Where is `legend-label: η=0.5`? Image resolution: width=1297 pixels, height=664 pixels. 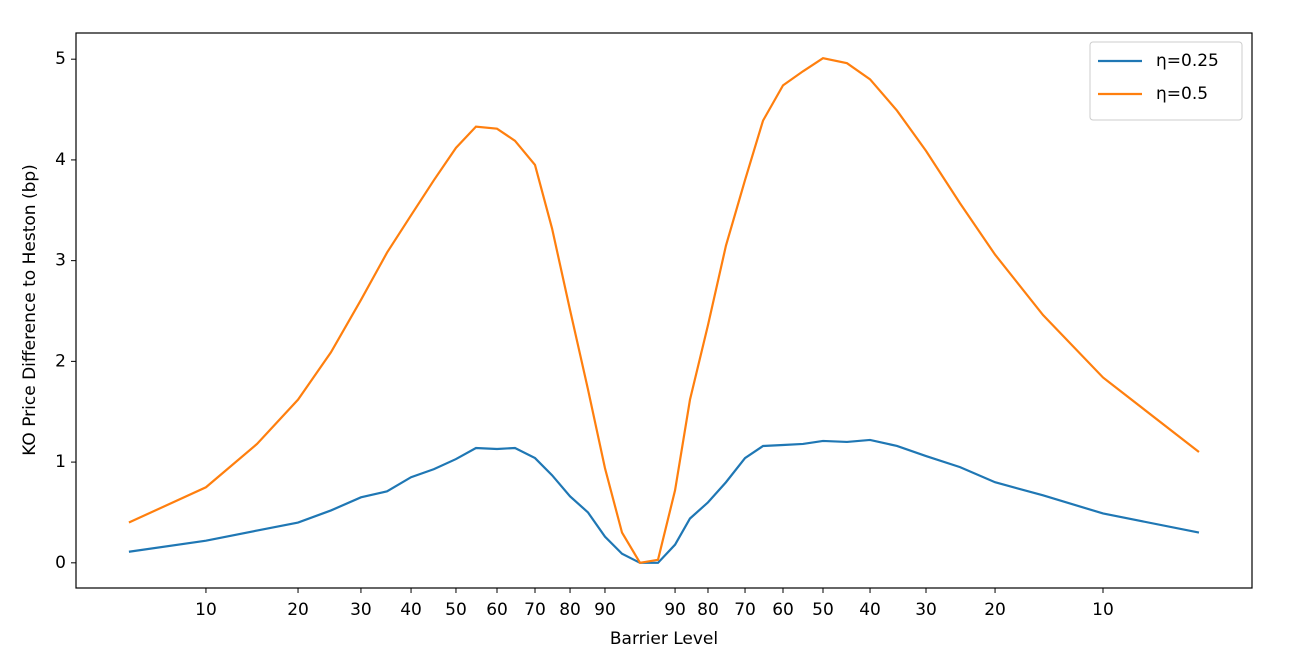 legend-label: η=0.5 is located at coordinates (1182, 94).